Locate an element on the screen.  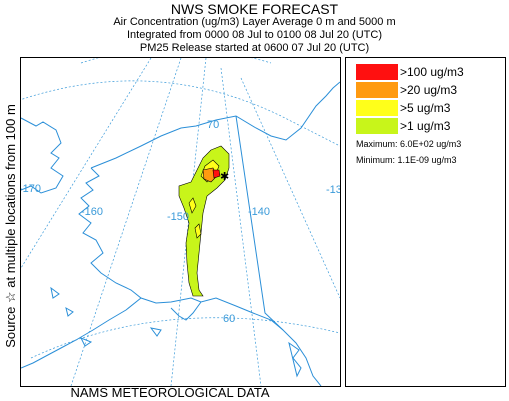
legend-item-5: >5 ug/m3 is located at coordinates (403, 108).